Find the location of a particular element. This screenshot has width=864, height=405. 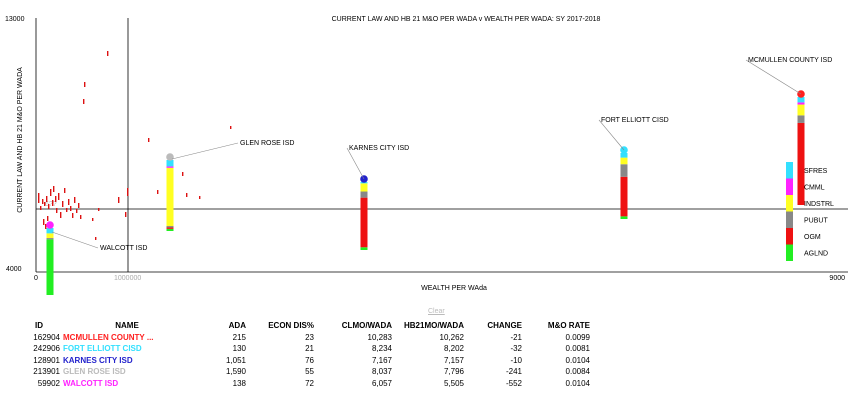

district-label: KARNES CITY ISD is located at coordinates (379, 148).